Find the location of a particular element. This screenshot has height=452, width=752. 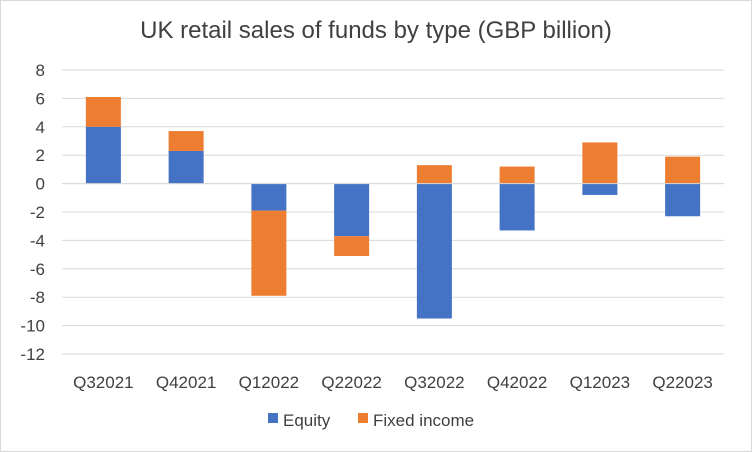

y-tick-label: -12 is located at coordinates (32, 354).